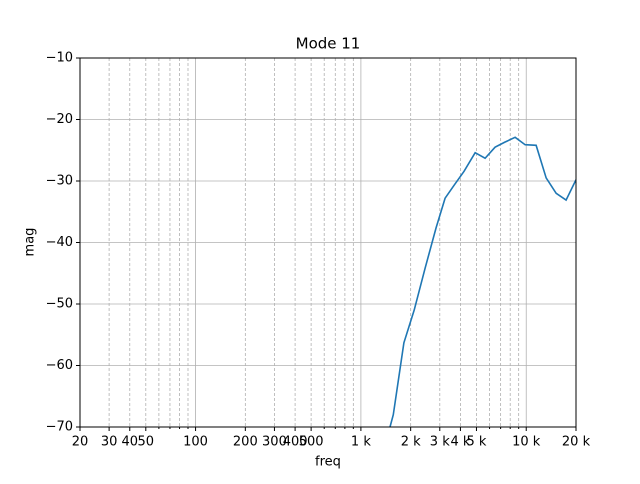  Describe the element at coordinates (59, 304) in the screenshot. I see `y-tick-label: −50` at that location.